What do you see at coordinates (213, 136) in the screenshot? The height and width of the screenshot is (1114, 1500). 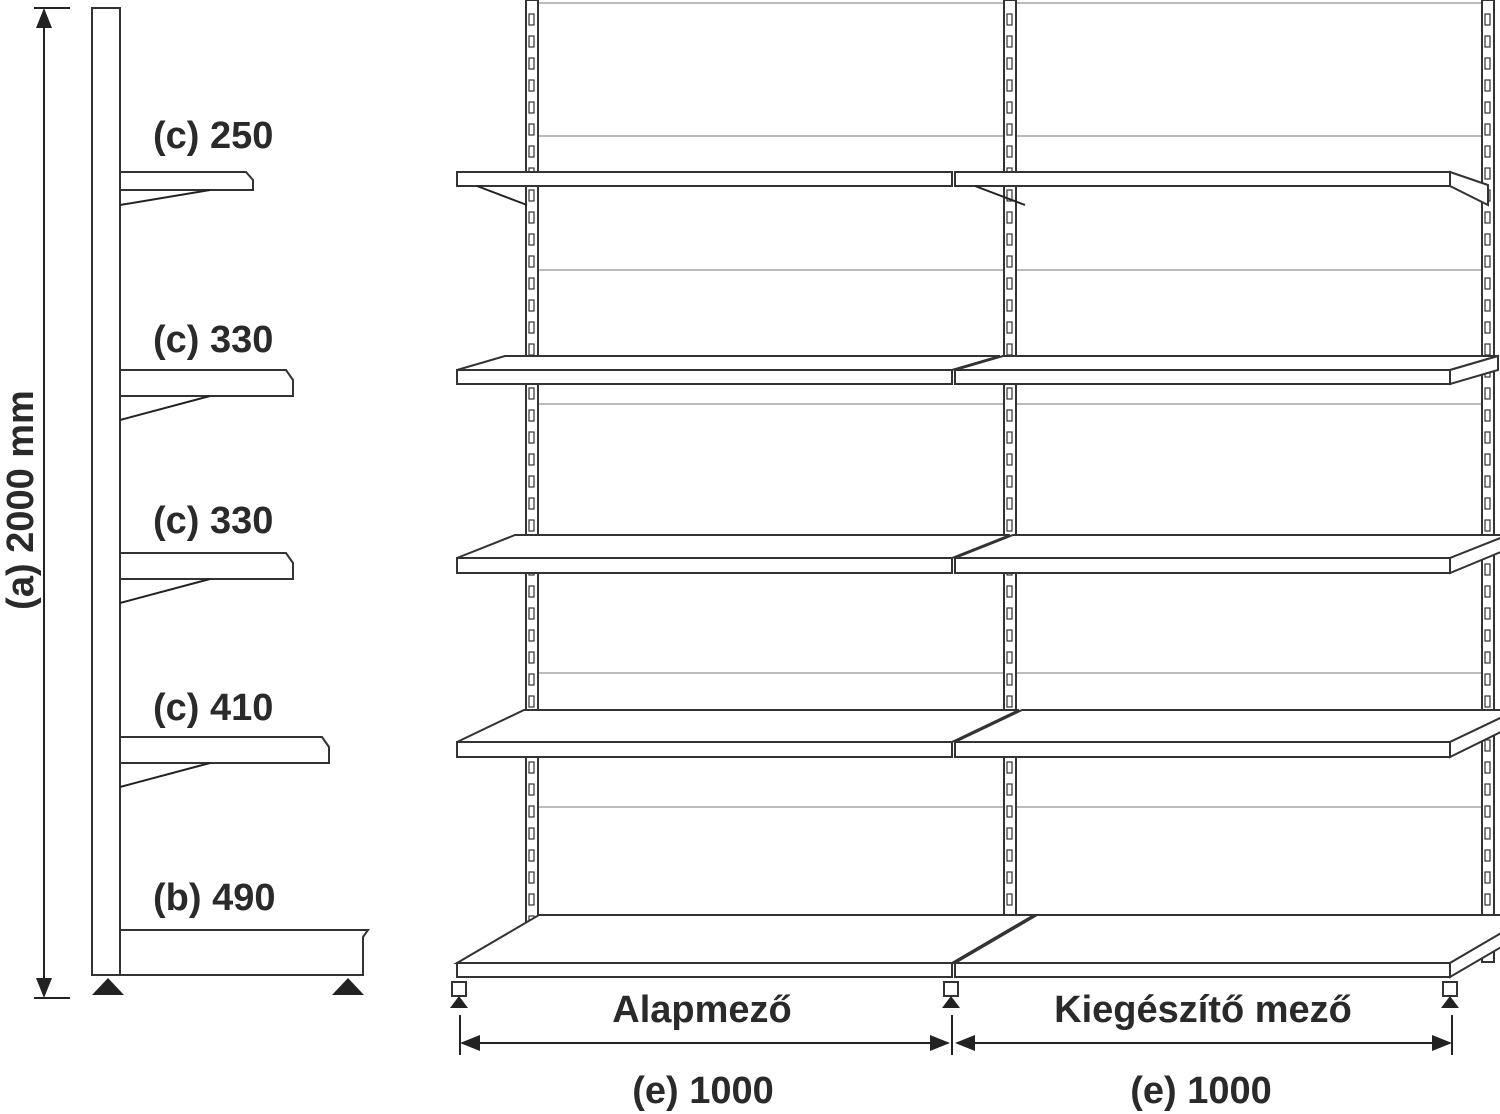 I see `shelf-label: (c) 250` at bounding box center [213, 136].